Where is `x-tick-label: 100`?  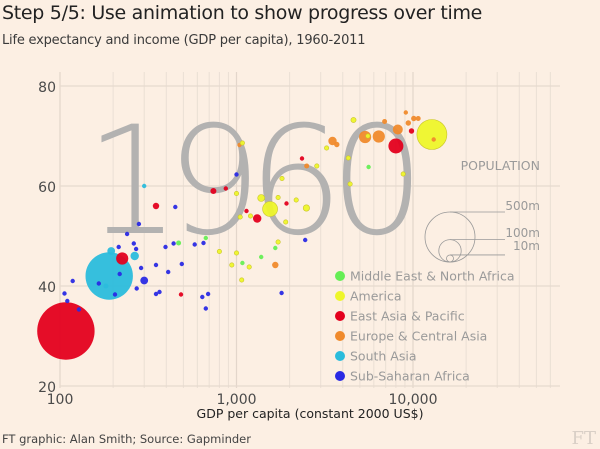
x-tick-label: 100 is located at coordinates (60, 400).